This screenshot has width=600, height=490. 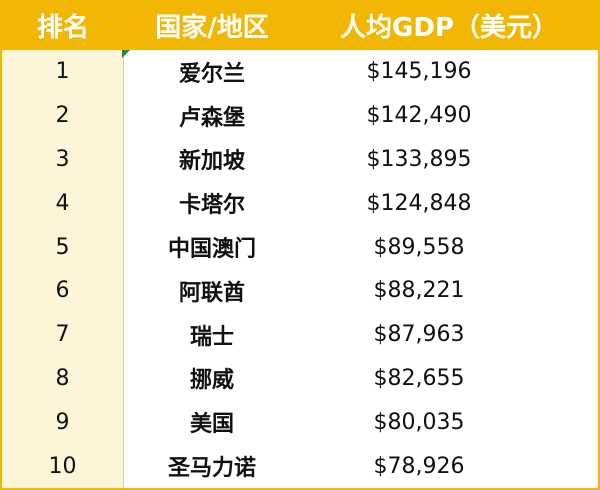 I want to click on table-row: 6 阿联酋 $88,221, so click(x=300, y=290).